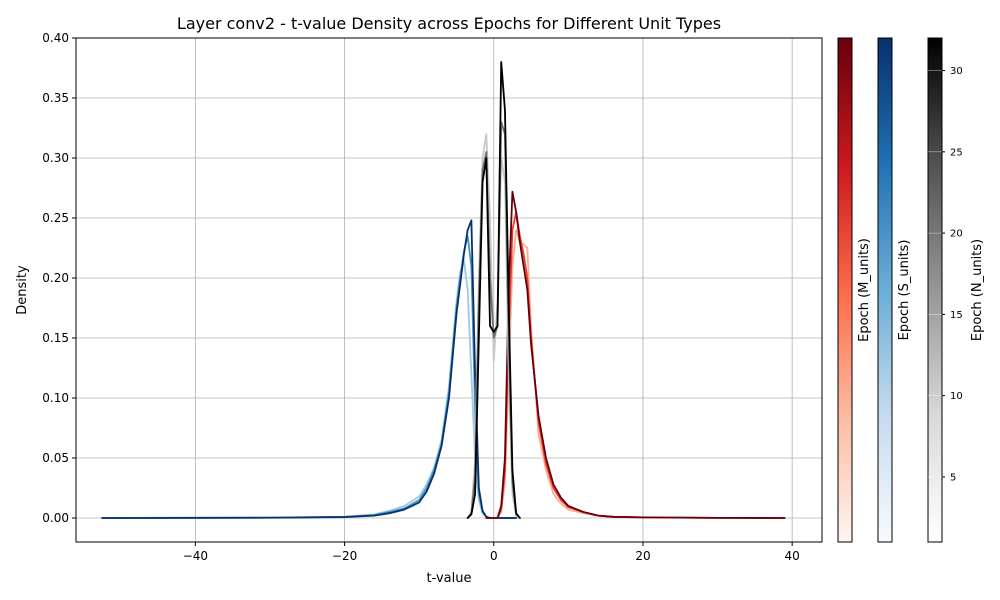  What do you see at coordinates (55, 398) in the screenshot?
I see `y-tick-label: 0.10` at bounding box center [55, 398].